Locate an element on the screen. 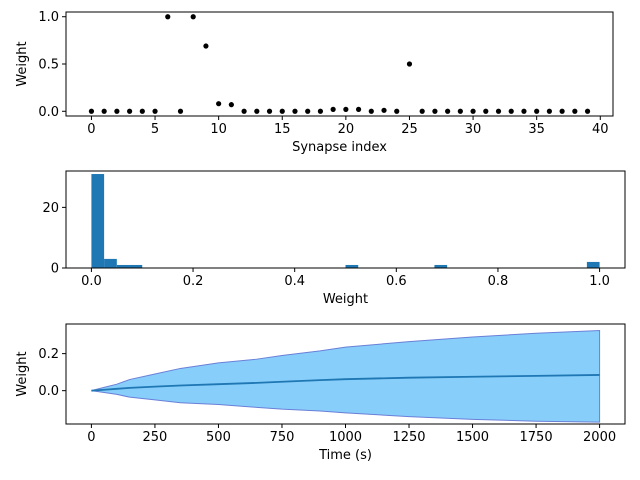 The height and width of the screenshot is (480, 640). x-tick-label: 15 is located at coordinates (282, 129).